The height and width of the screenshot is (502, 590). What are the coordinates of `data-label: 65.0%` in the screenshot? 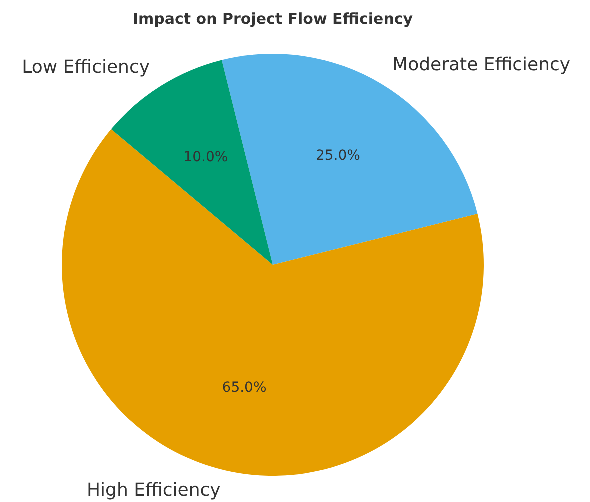 It's located at (244, 388).